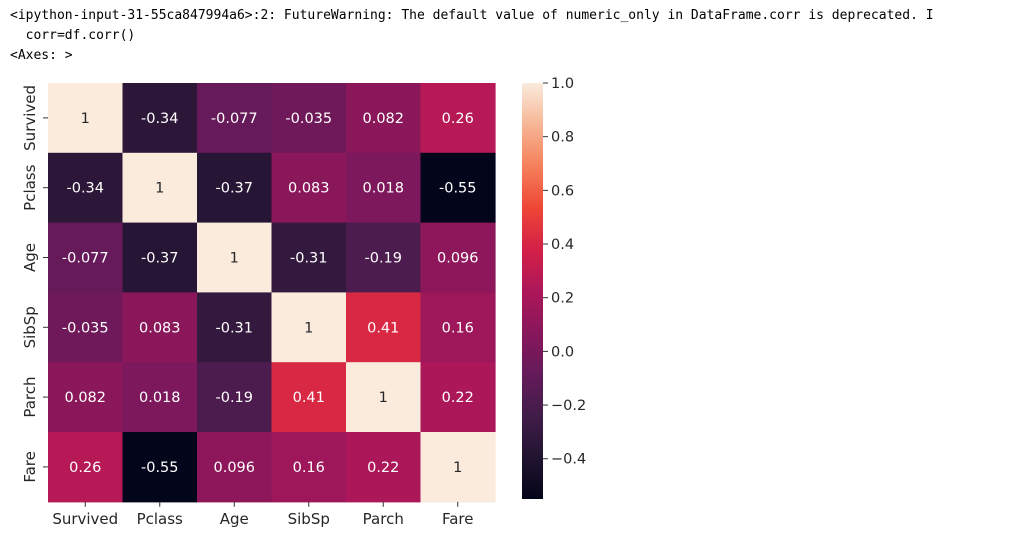  Describe the element at coordinates (562, 138) in the screenshot. I see `colorbar-tick-label: 0.8` at that location.